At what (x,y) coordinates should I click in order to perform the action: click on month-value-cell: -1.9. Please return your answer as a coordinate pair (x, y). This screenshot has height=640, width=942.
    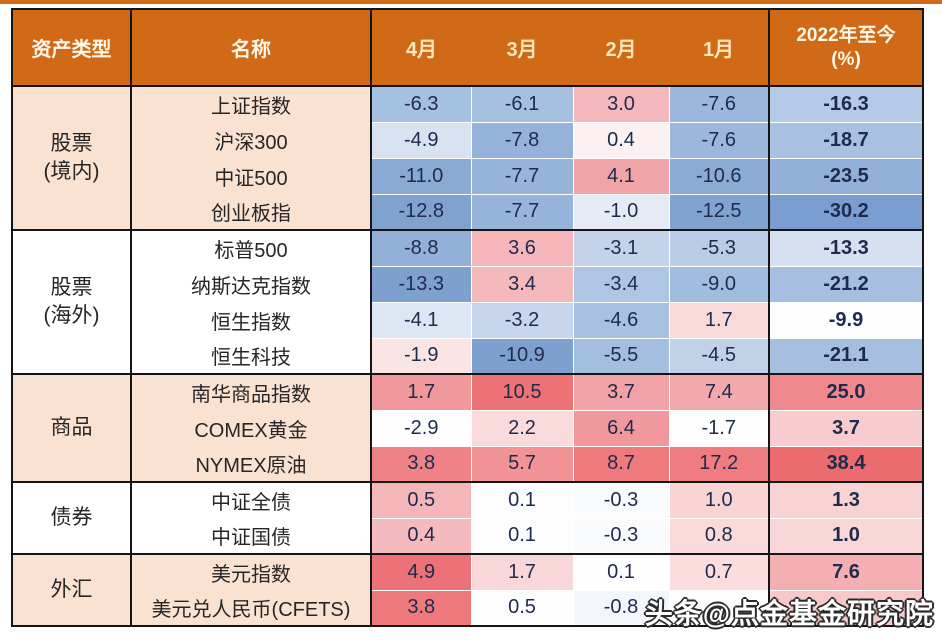
    Looking at the image, I should click on (421, 356).